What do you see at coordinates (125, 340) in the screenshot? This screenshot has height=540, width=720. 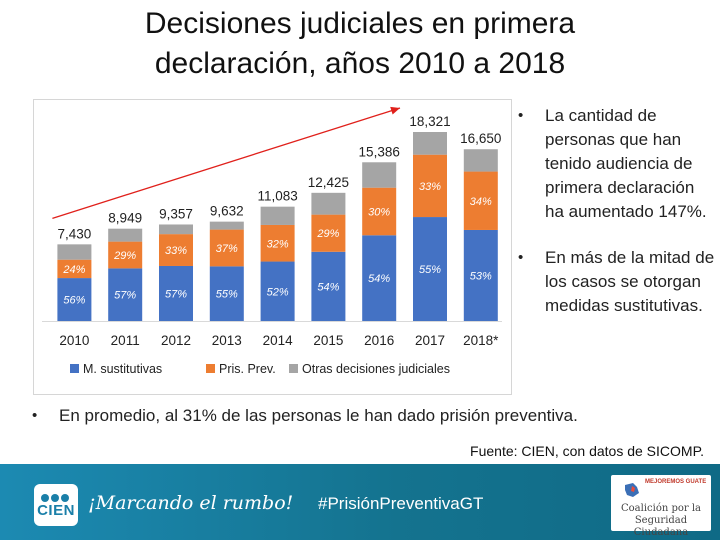 I see `x-tick-label: 2011` at bounding box center [125, 340].